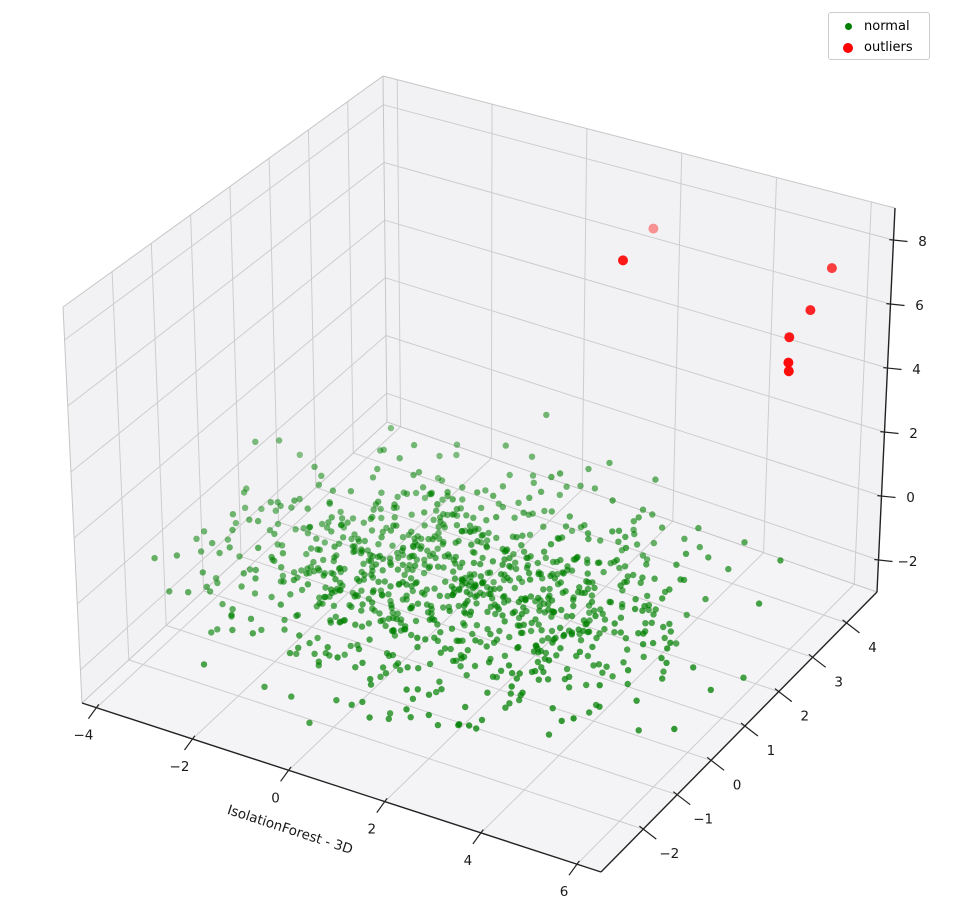 The image size is (953, 923). I want to click on legend-marker-normal-icon, so click(848, 26).